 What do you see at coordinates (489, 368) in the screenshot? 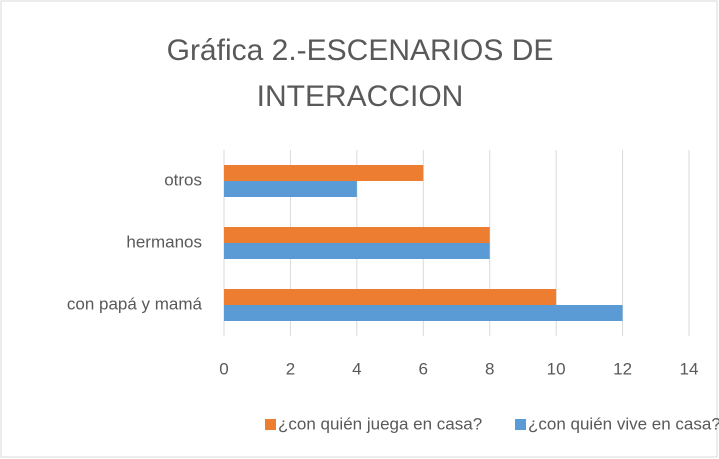
I see `x-tick-label: 8` at bounding box center [489, 368].